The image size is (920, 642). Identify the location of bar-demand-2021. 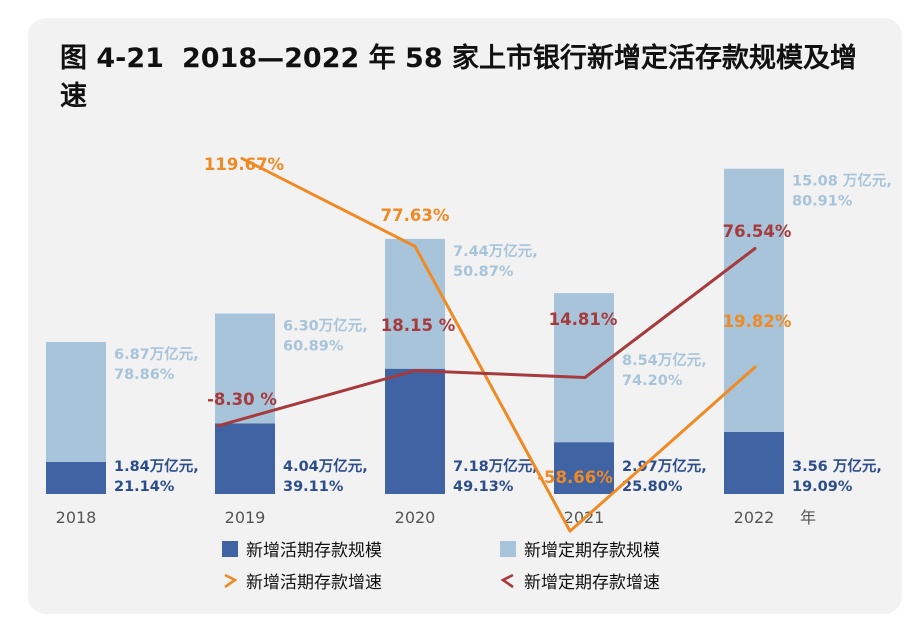
(584, 468).